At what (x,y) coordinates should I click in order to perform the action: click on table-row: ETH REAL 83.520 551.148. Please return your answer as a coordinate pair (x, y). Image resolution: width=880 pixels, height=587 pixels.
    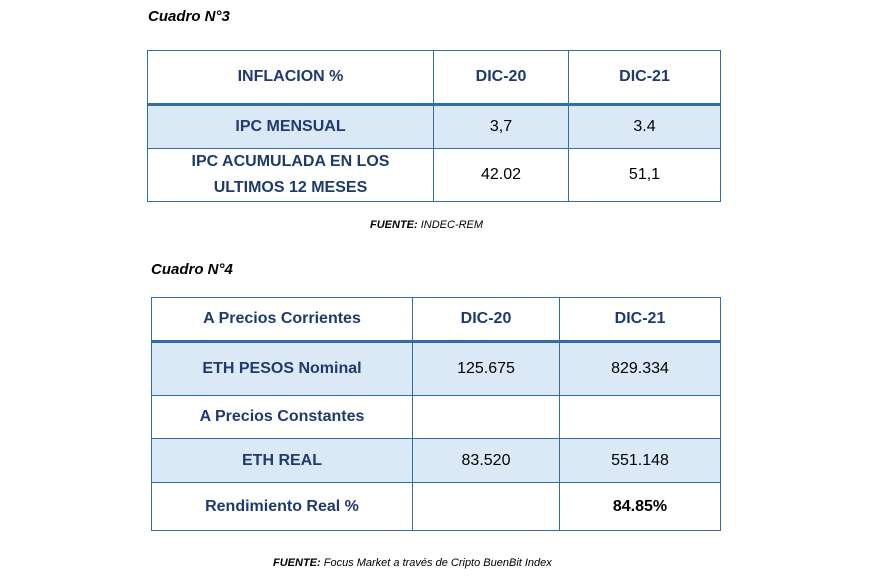
    Looking at the image, I should click on (436, 460).